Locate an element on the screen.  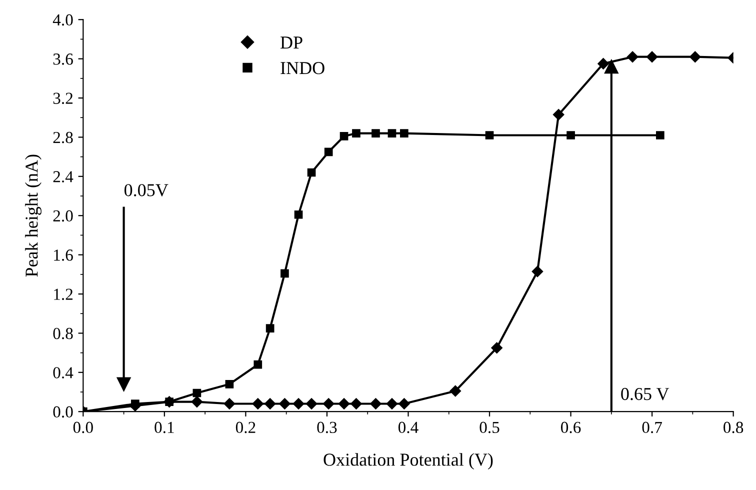
x-tick-label: 0.2 is located at coordinates (246, 428).